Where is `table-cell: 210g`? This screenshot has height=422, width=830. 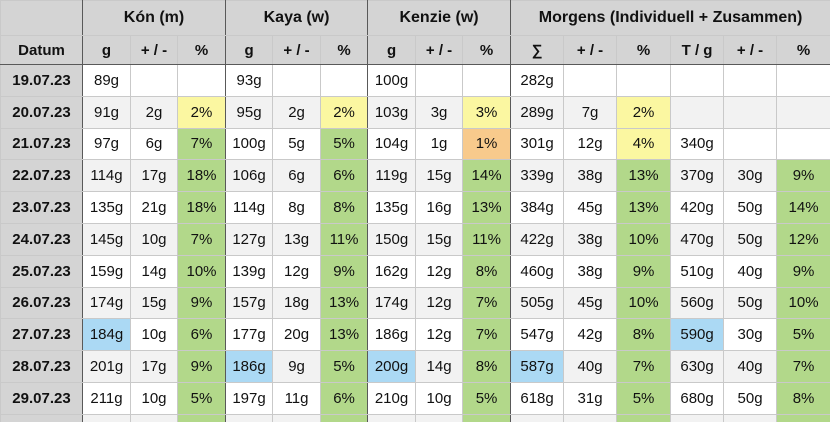
table-cell: 210g is located at coordinates (392, 398).